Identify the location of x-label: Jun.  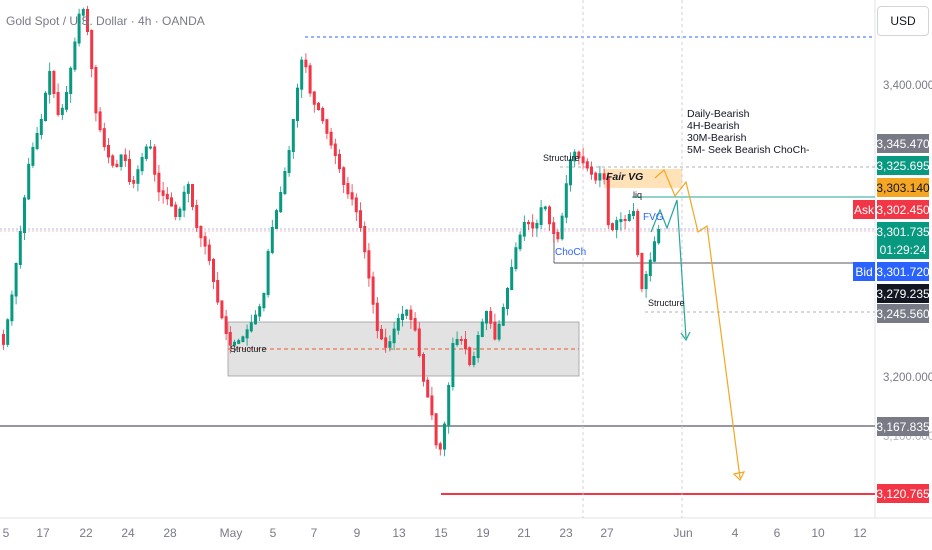
(683, 533).